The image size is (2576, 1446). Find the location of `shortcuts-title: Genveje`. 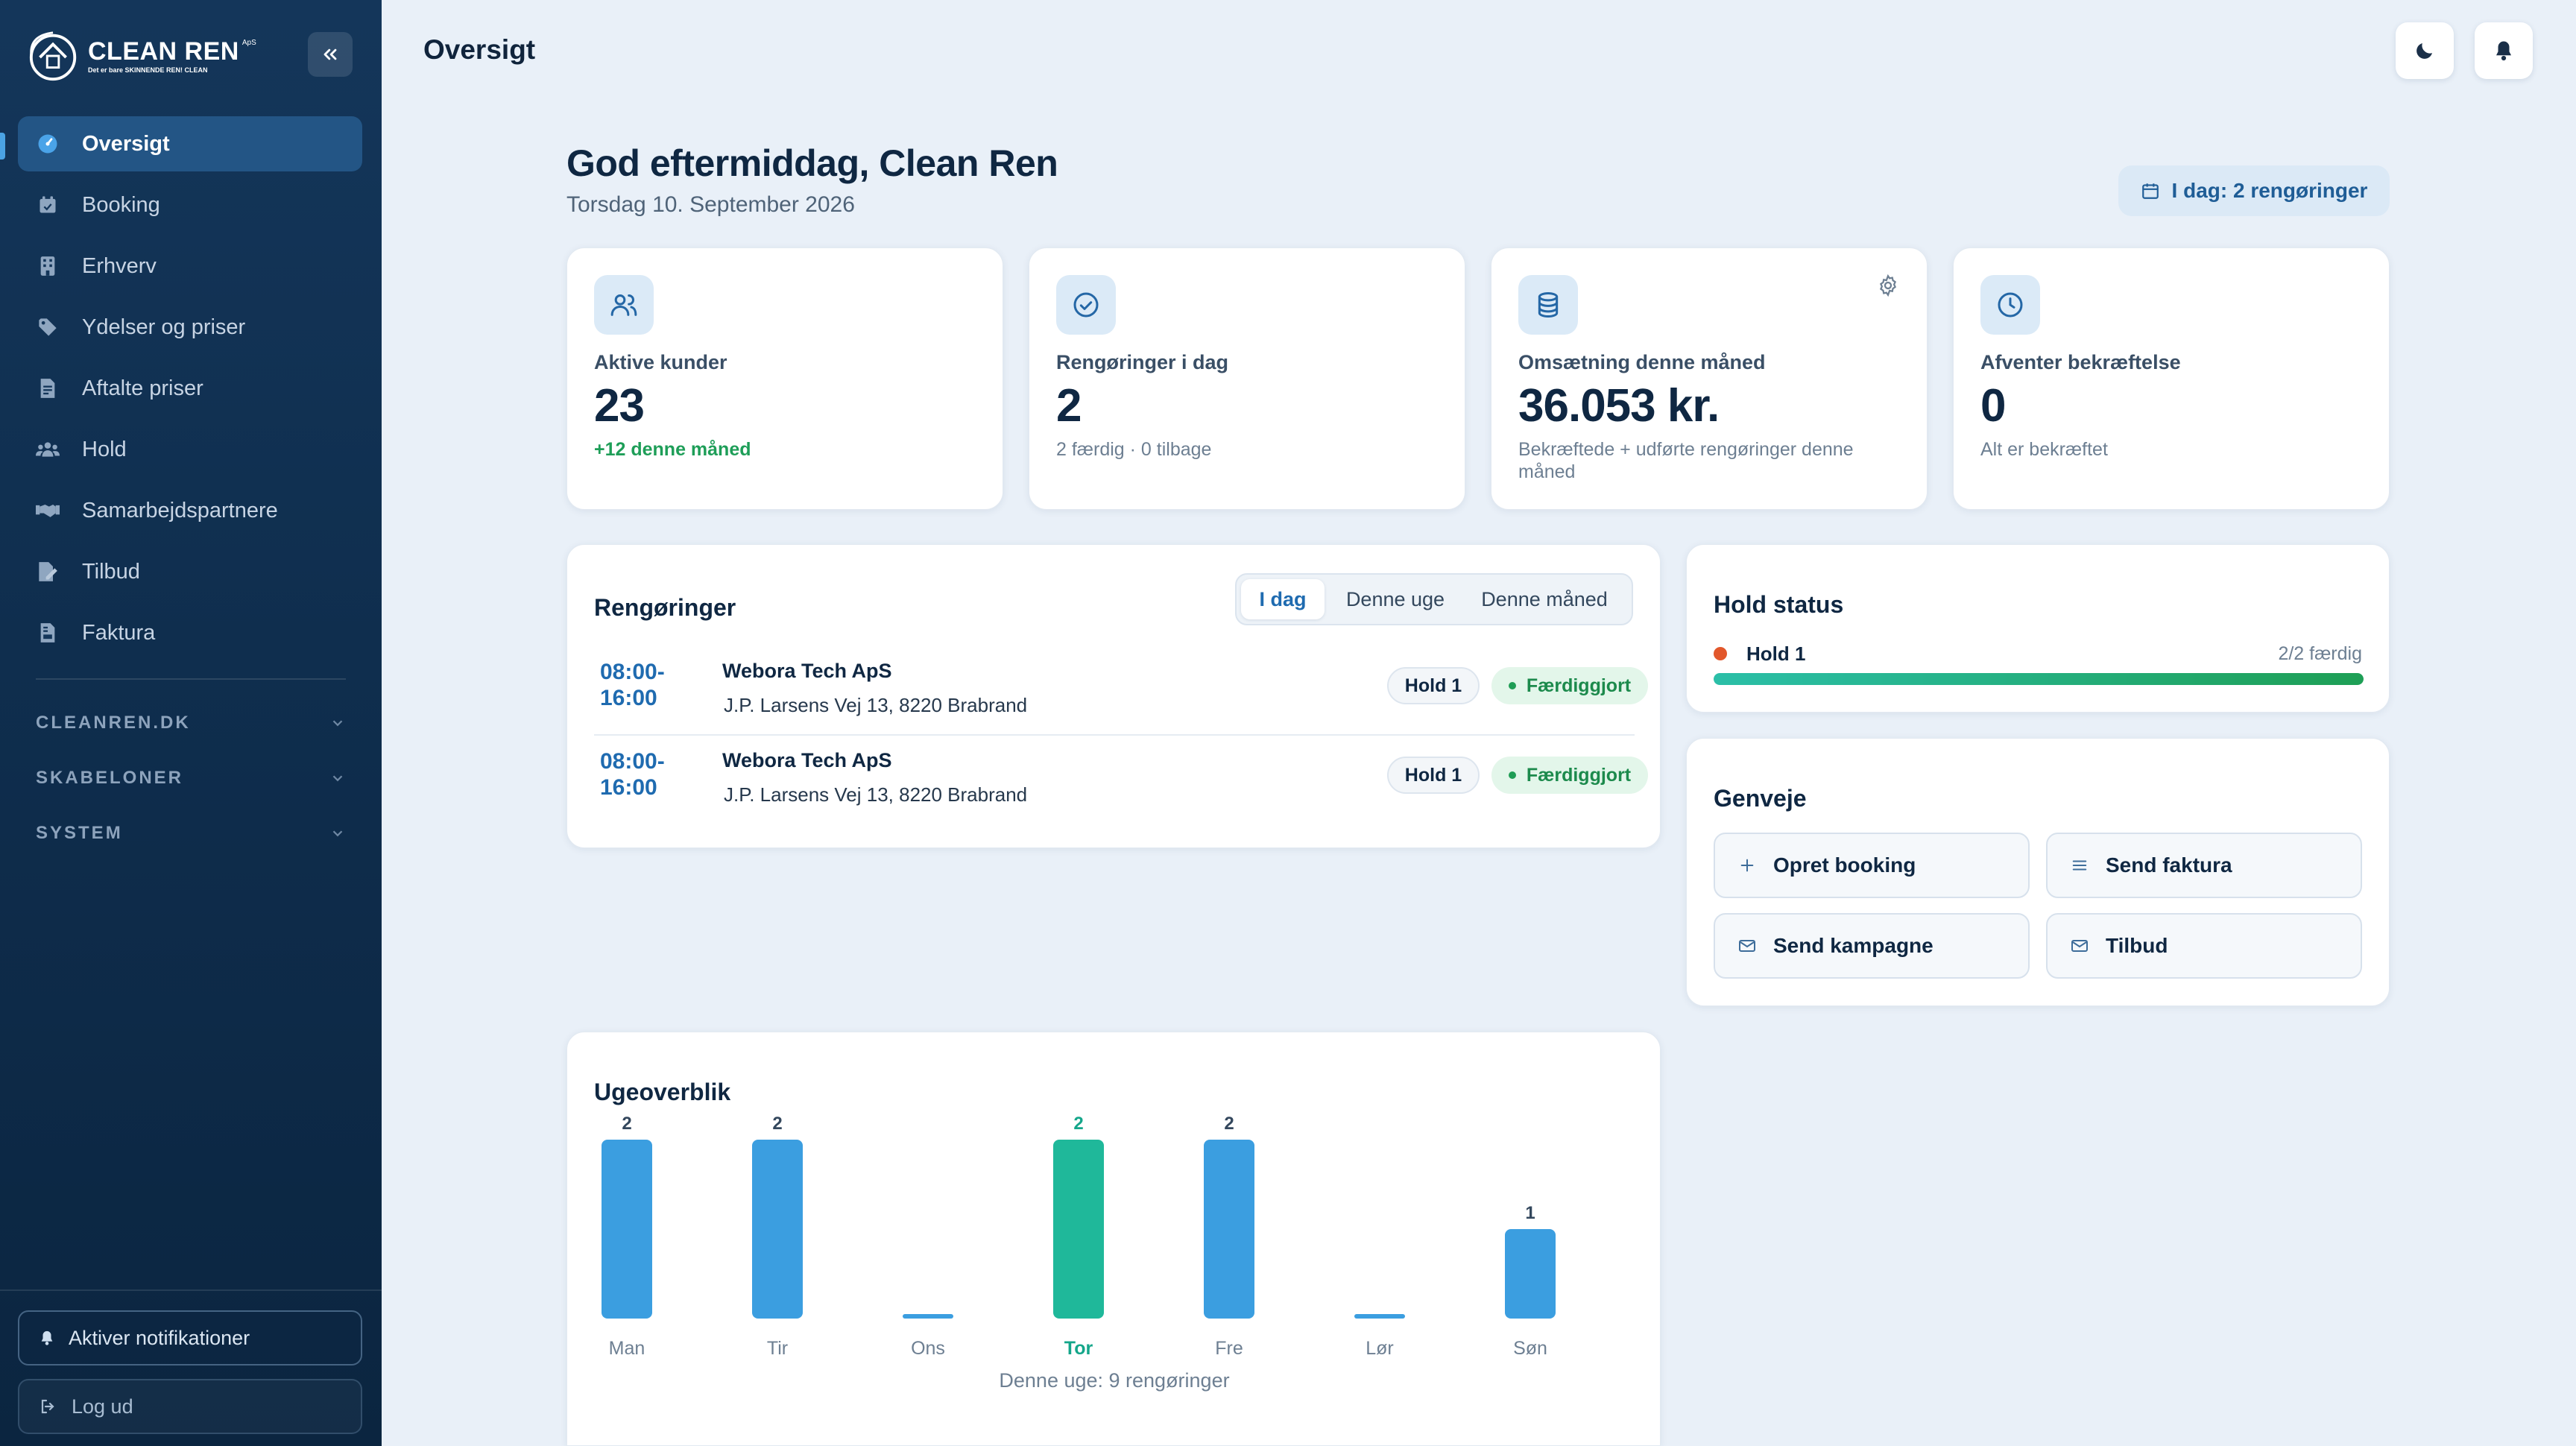

shortcuts-title: Genveje is located at coordinates (1760, 798).